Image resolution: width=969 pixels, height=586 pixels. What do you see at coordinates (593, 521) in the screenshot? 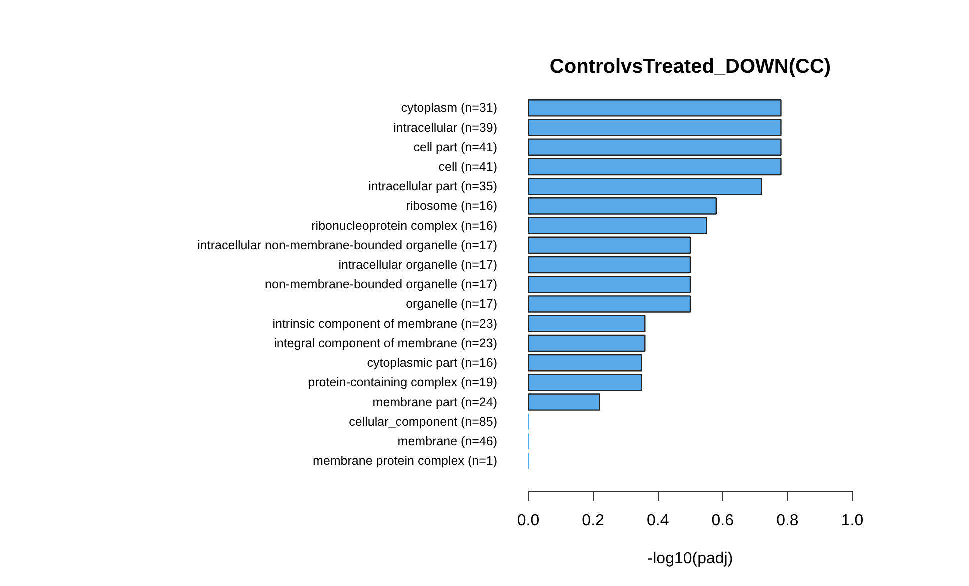
I see `x-tick-label: 0.2` at bounding box center [593, 521].